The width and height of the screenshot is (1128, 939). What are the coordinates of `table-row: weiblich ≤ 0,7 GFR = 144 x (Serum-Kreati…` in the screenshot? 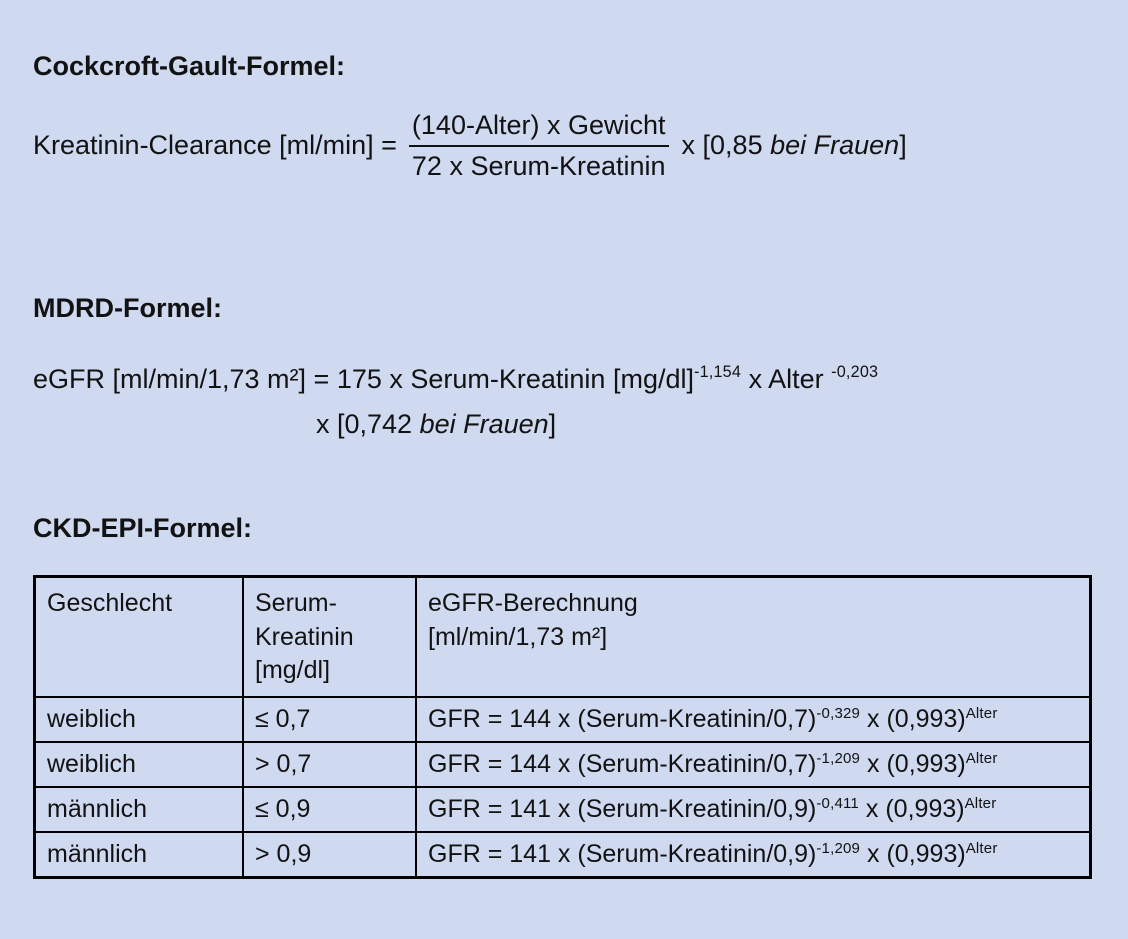 It's located at (562, 720).